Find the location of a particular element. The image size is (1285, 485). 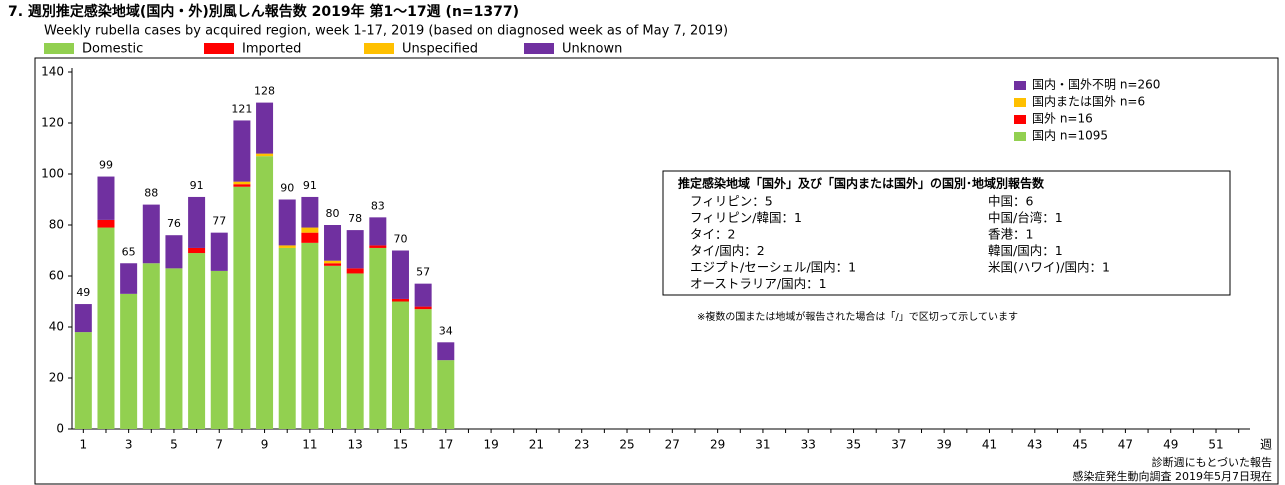

x-tick-label: 47 is located at coordinates (1125, 445).